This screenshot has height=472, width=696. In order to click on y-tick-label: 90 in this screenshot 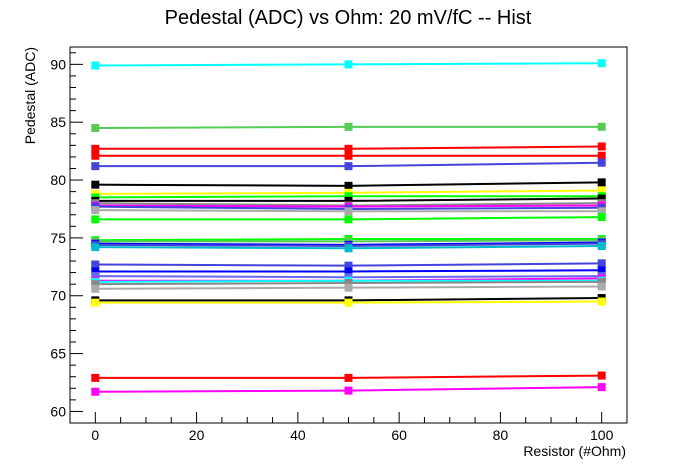, I will do `click(58, 64)`.